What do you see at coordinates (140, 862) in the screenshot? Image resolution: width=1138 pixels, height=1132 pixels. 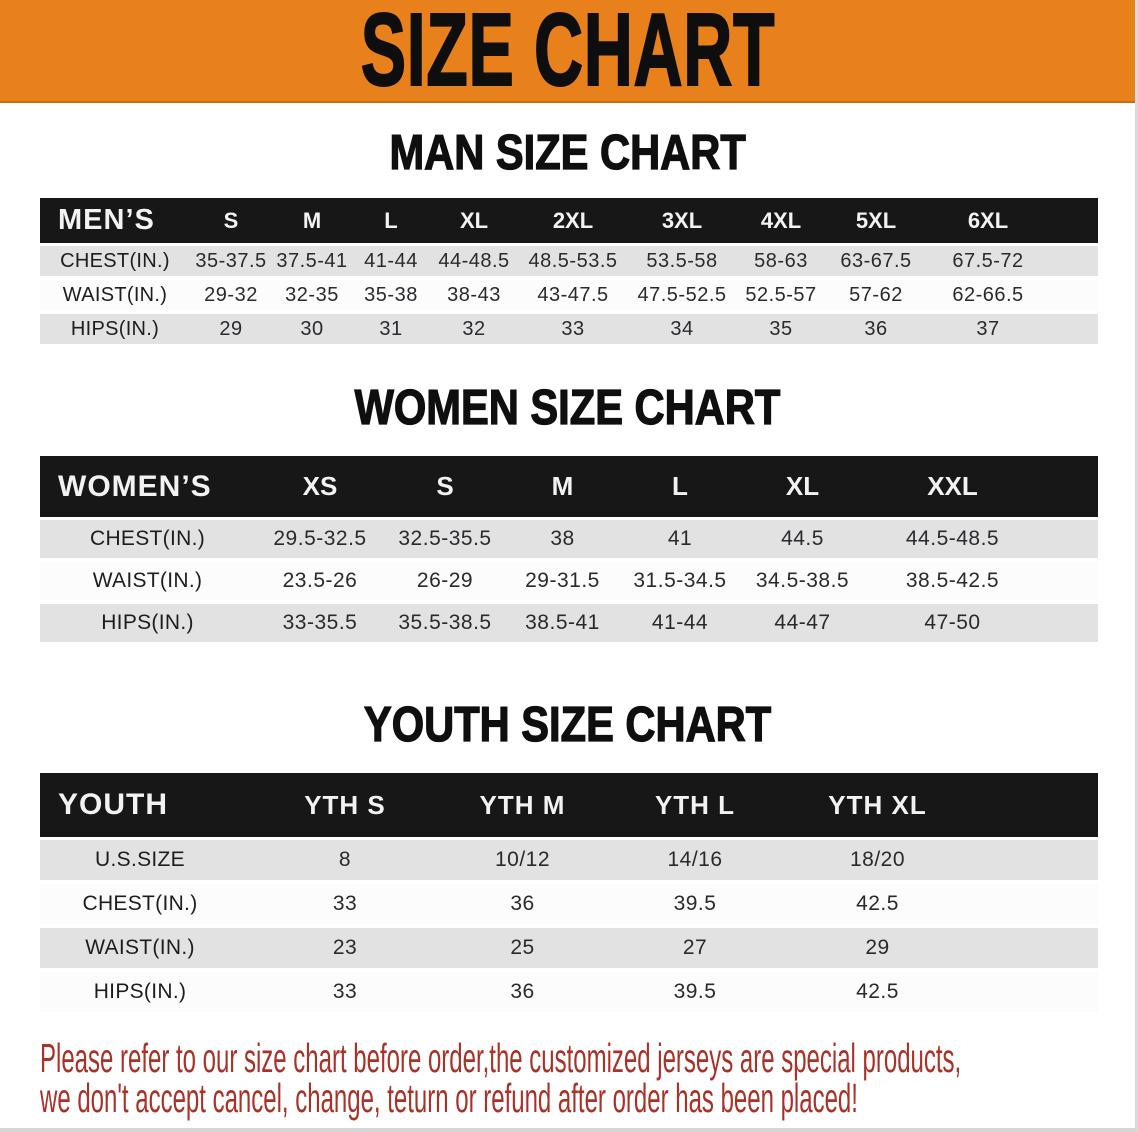 I see `youth-row-label: U.S.SIZE` at bounding box center [140, 862].